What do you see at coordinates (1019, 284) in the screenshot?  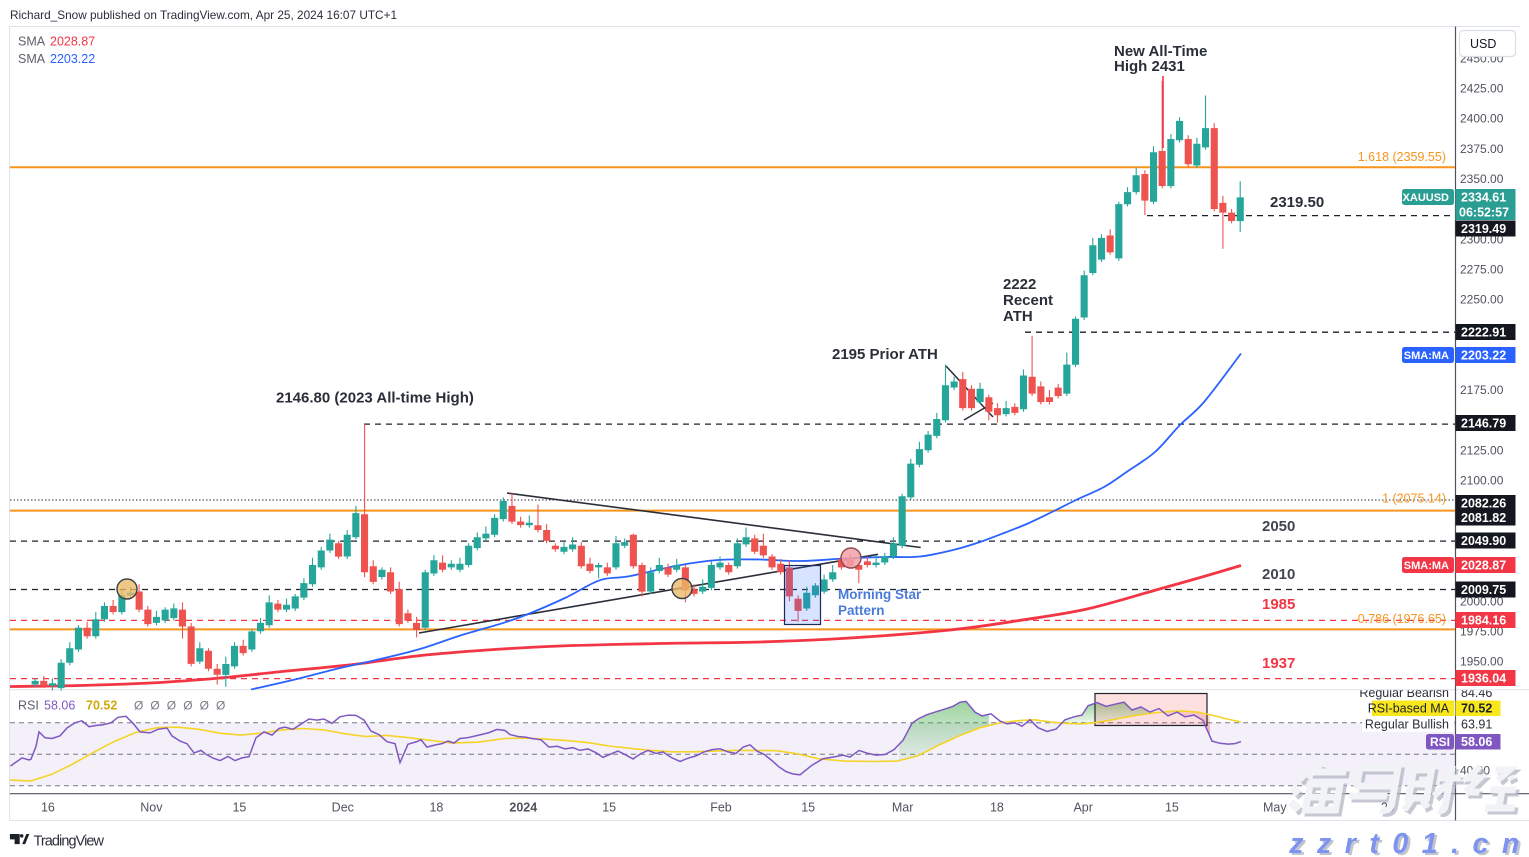 I see `svg-text: 2222` at bounding box center [1019, 284].